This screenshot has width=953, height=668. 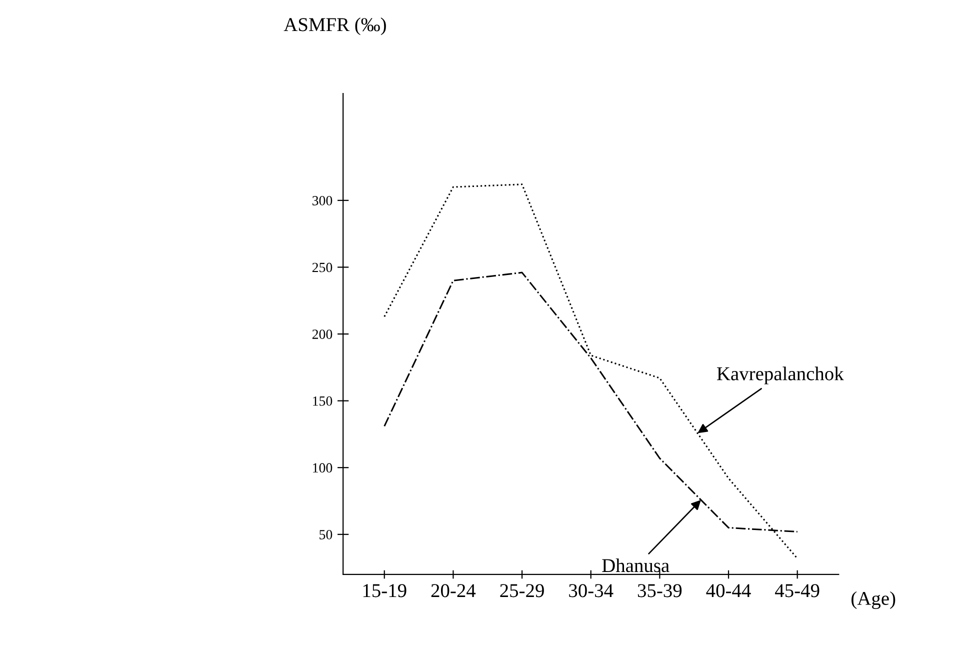 What do you see at coordinates (322, 267) in the screenshot?
I see `y-tick-label: 250` at bounding box center [322, 267].